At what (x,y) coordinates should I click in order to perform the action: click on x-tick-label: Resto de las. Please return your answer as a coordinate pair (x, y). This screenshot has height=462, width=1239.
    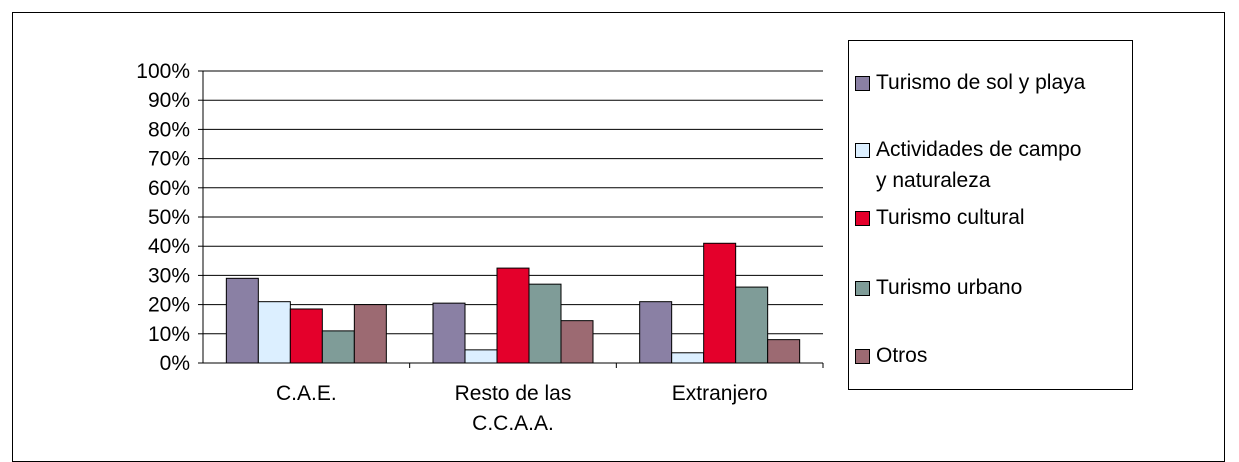
    Looking at the image, I should click on (513, 393).